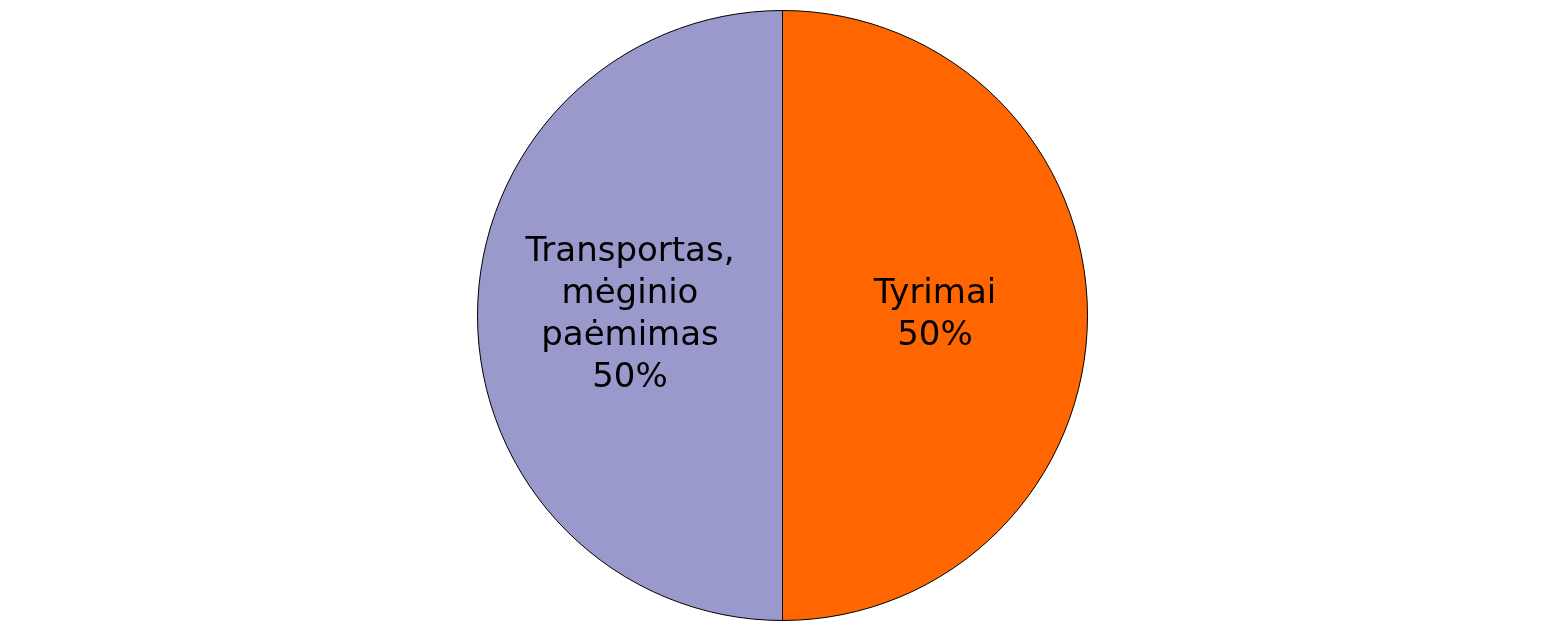 This screenshot has width=1565, height=631. I want to click on slice-label: Transportas, mėginio paėmimas, so click(629, 291).